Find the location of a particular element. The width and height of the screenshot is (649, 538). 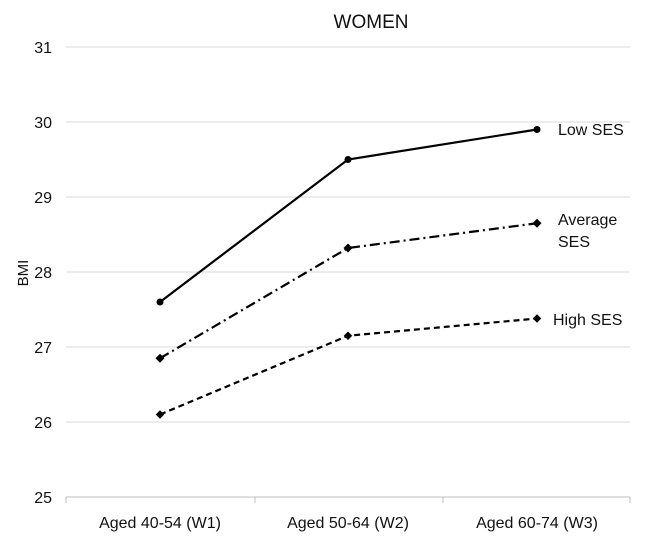

series-label: High SES is located at coordinates (587, 320).